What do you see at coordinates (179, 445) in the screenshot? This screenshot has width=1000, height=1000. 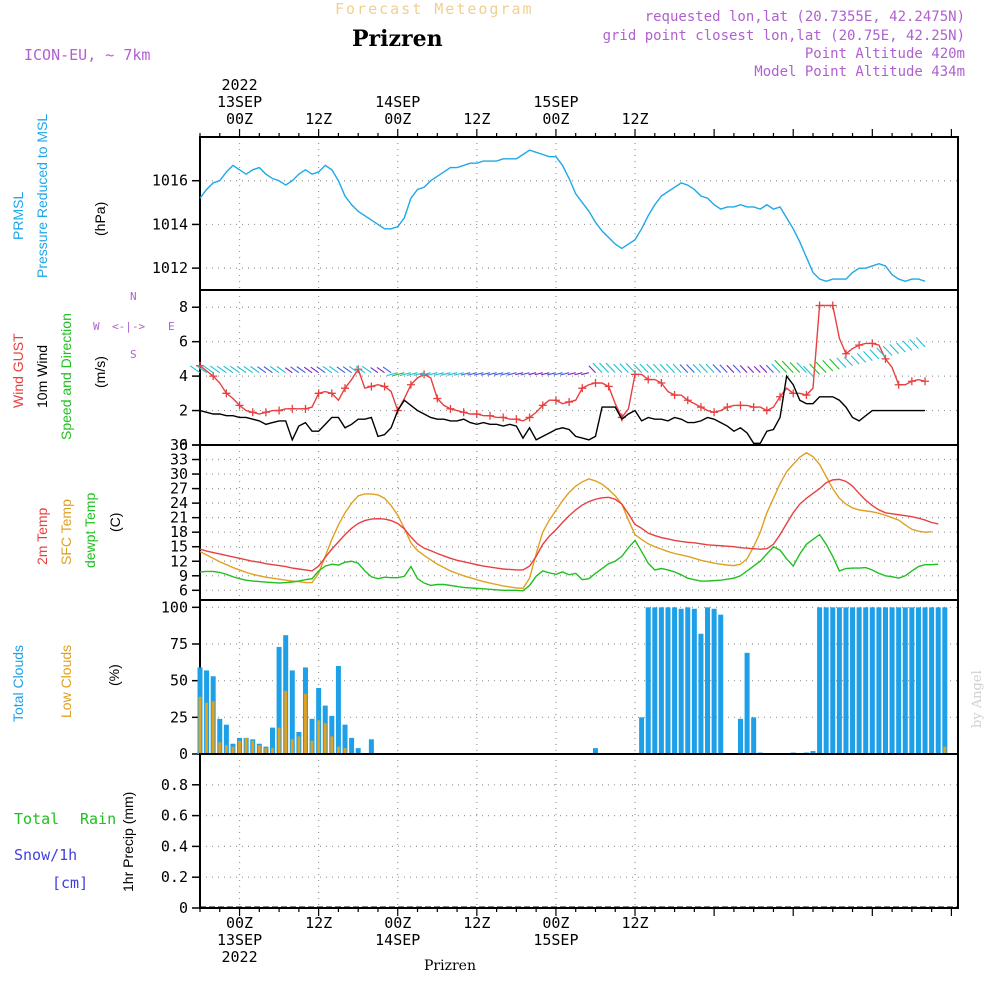 I see `y-tick-label: 36` at bounding box center [179, 445].